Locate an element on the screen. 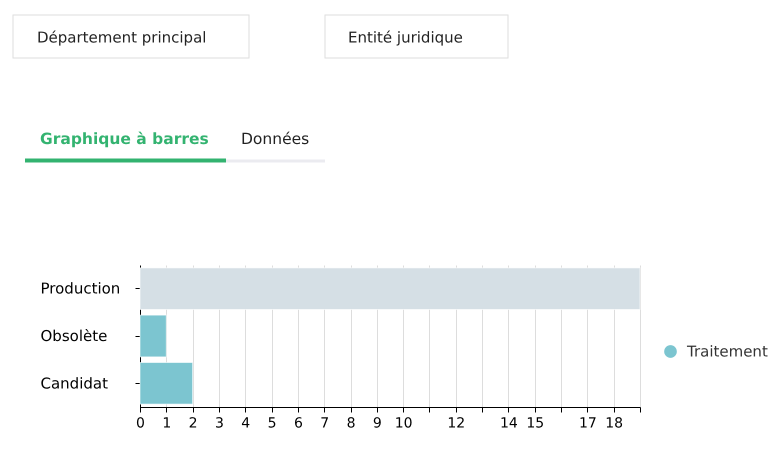  x-tick-label: 15 is located at coordinates (535, 424).